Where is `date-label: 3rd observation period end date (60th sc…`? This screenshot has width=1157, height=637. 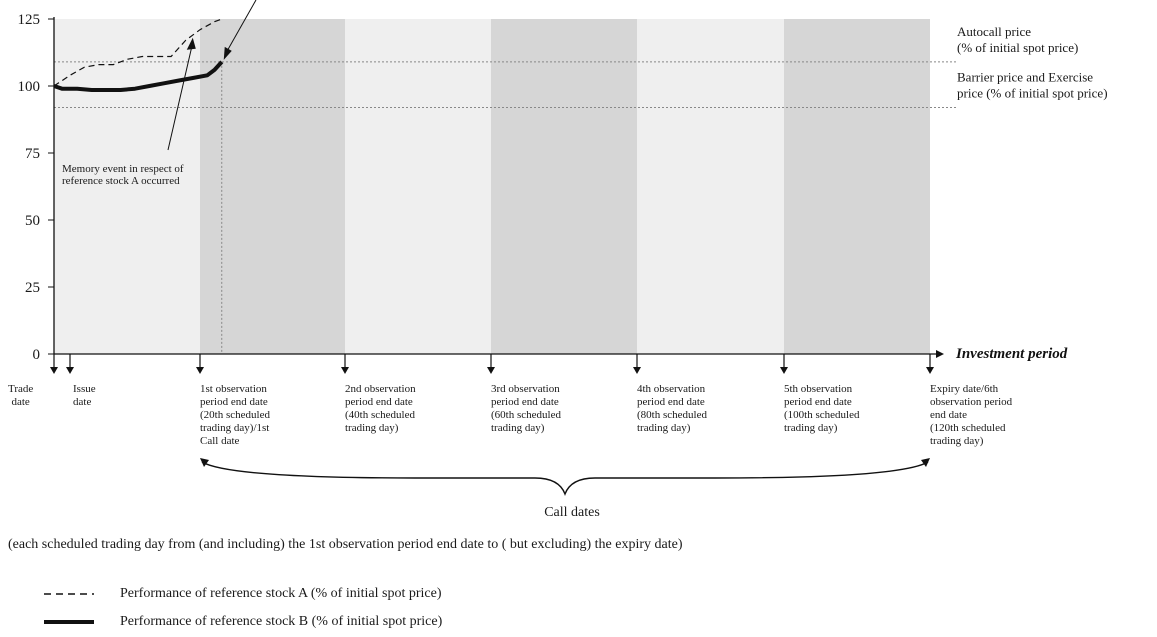
date-label: 3rd observation period end date (60th sc… is located at coordinates (526, 408).